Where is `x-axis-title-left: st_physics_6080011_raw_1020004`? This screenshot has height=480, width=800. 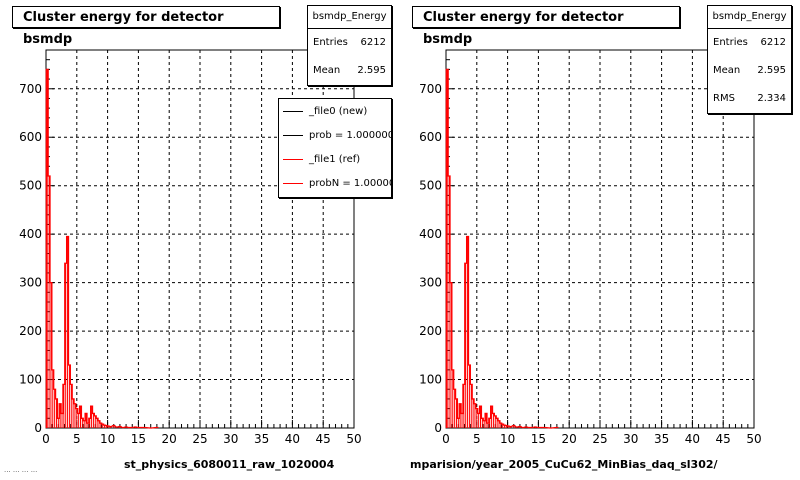
x-axis-title-left: st_physics_6080011_raw_1020004 is located at coordinates (229, 464).